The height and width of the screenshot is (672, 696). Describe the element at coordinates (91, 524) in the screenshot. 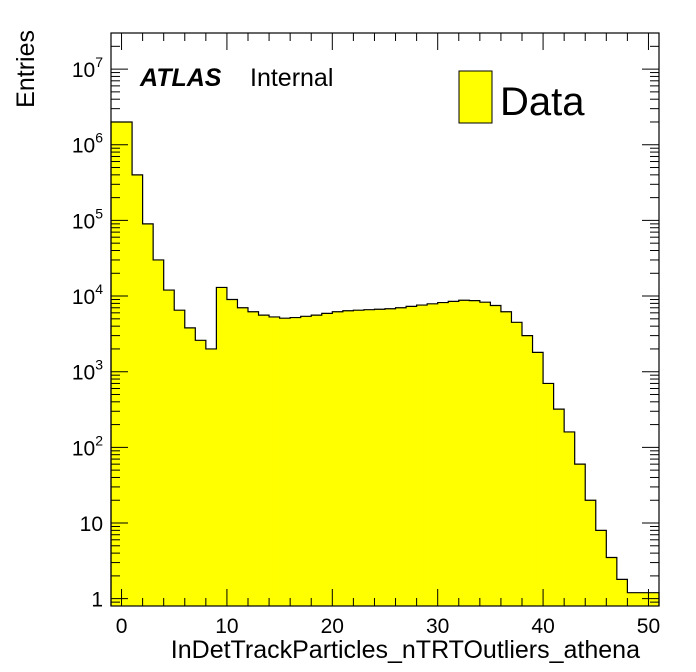

I see `y-tick-label: 10` at that location.